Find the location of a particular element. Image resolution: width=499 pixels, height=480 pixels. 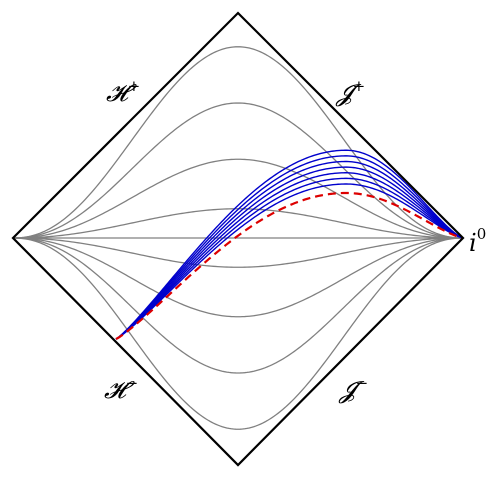

past-null-infinity-label: 𝓙− is located at coordinates (353, 389).